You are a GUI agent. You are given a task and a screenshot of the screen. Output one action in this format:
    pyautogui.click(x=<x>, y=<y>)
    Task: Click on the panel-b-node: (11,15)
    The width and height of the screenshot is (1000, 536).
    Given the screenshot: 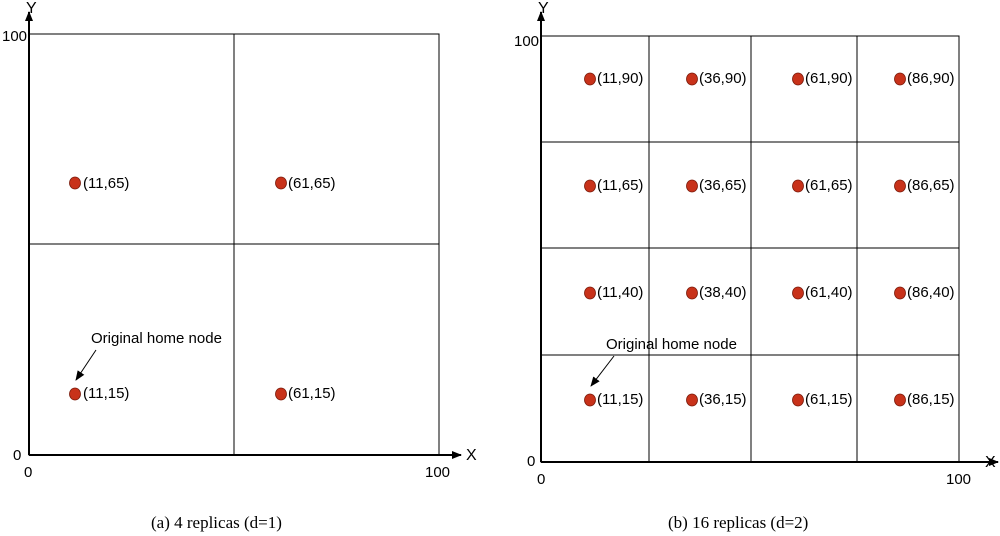 What is the action you would take?
    pyautogui.click(x=613, y=399)
    